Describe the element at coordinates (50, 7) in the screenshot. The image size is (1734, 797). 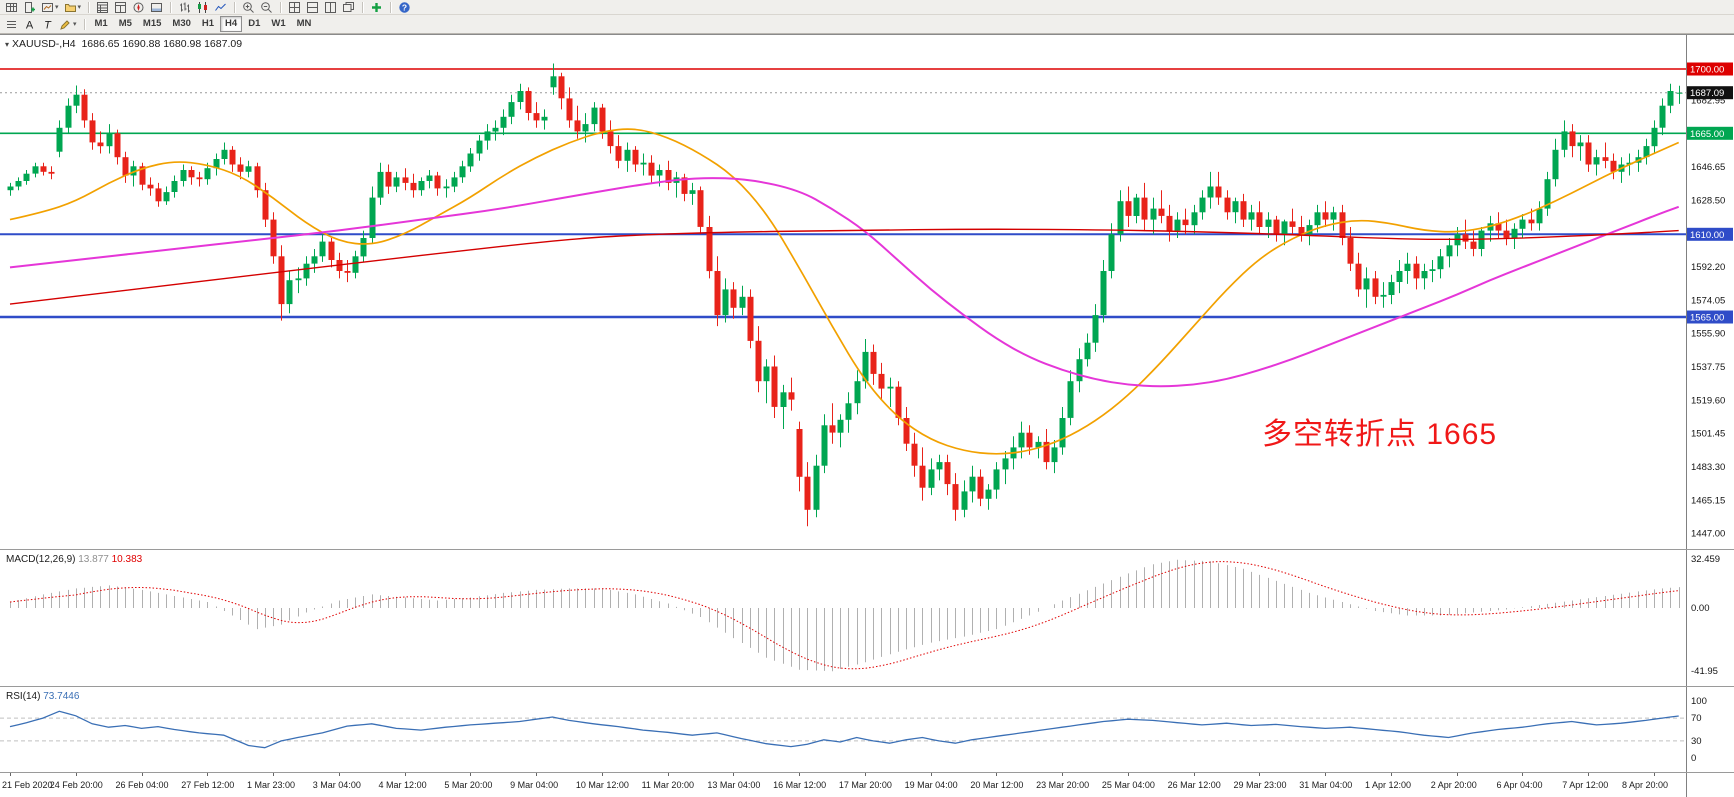
I see `new-chart-button: ▾` at that location.